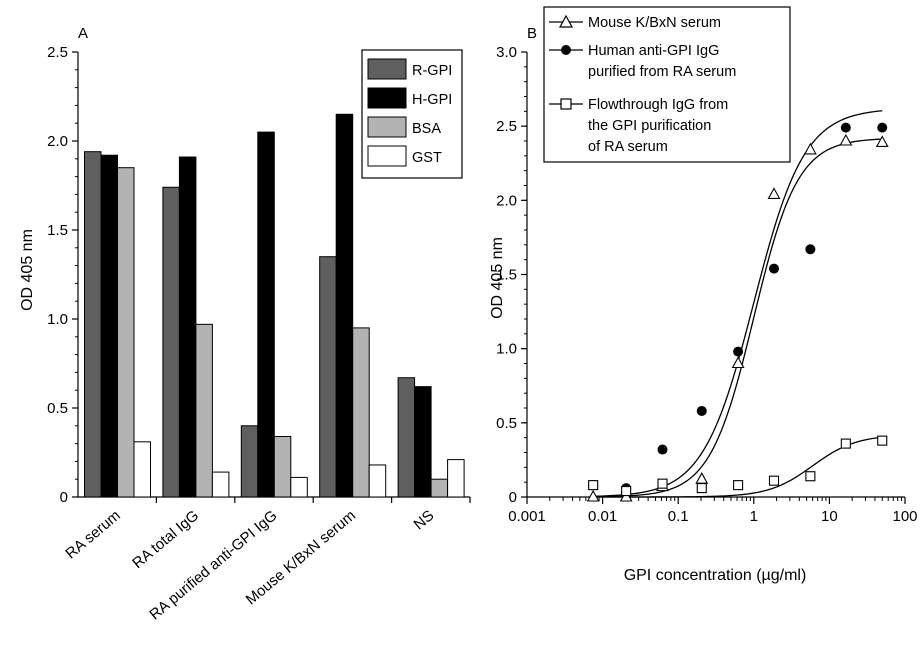 This screenshot has width=922, height=647. What do you see at coordinates (527, 516) in the screenshot?
I see `x-tick-label: 0.001` at bounding box center [527, 516].